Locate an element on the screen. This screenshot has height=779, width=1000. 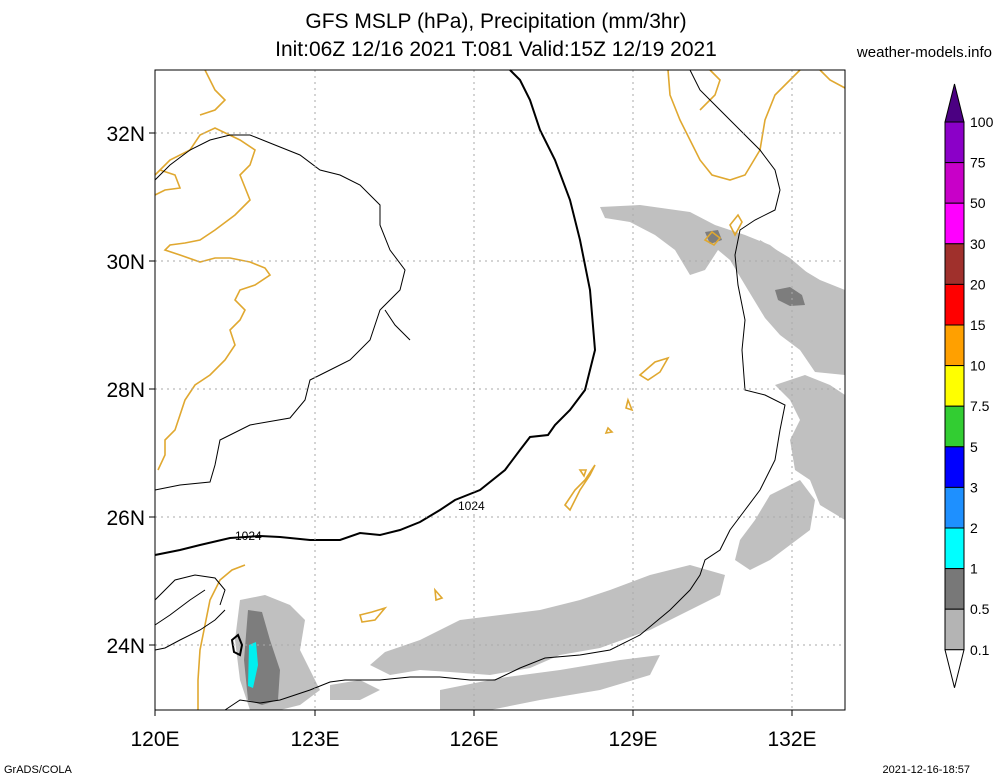
y-tick-label: 24N is located at coordinates (125, 646).